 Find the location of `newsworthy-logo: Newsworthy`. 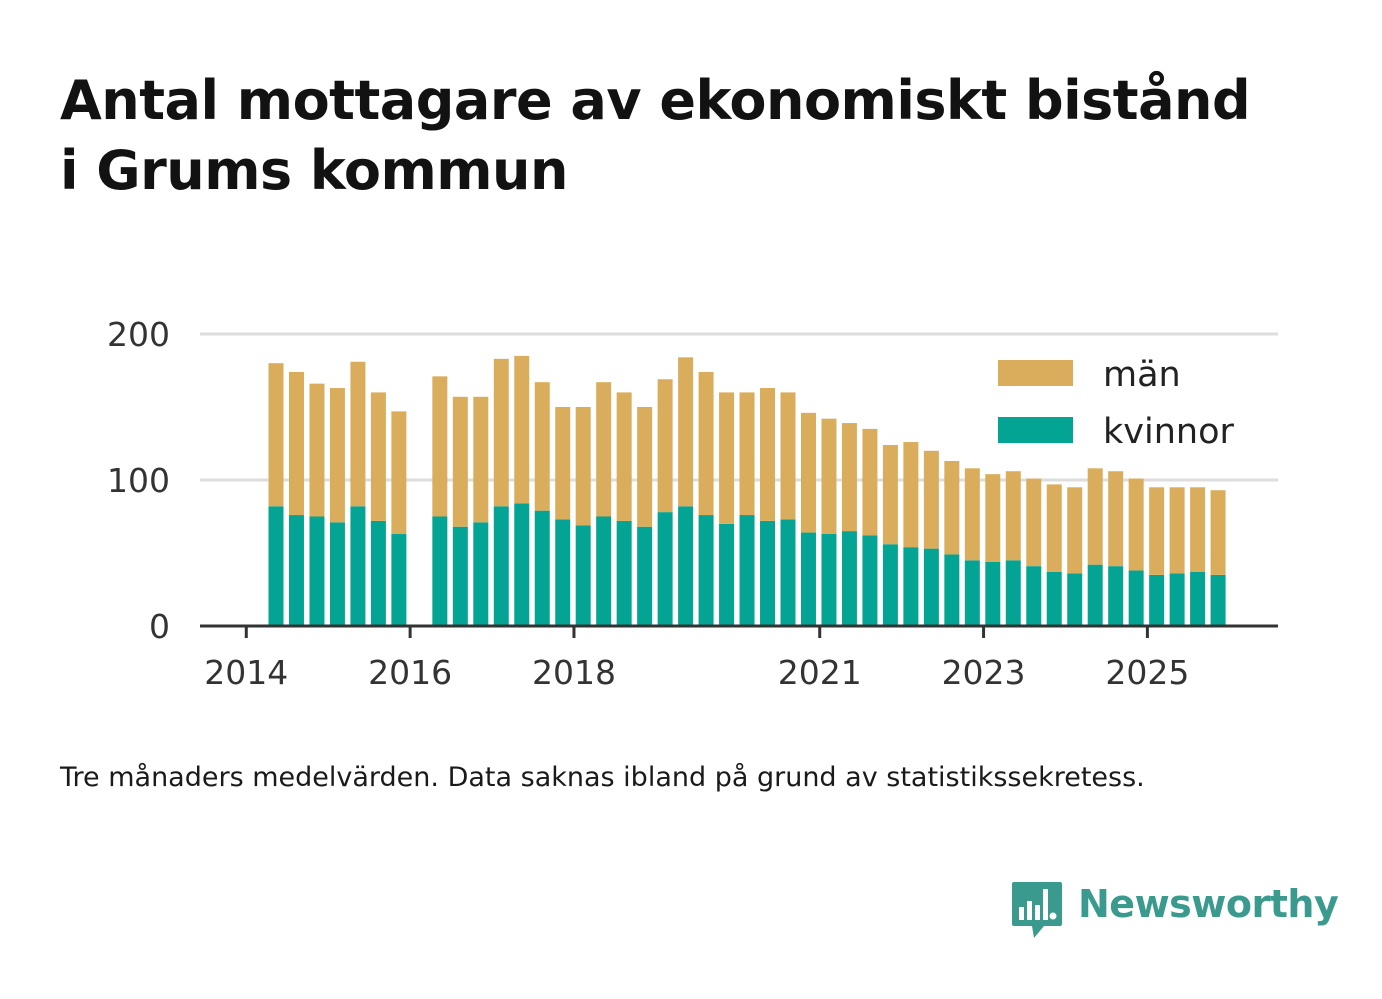

newsworthy-logo: Newsworthy is located at coordinates (1174, 910).